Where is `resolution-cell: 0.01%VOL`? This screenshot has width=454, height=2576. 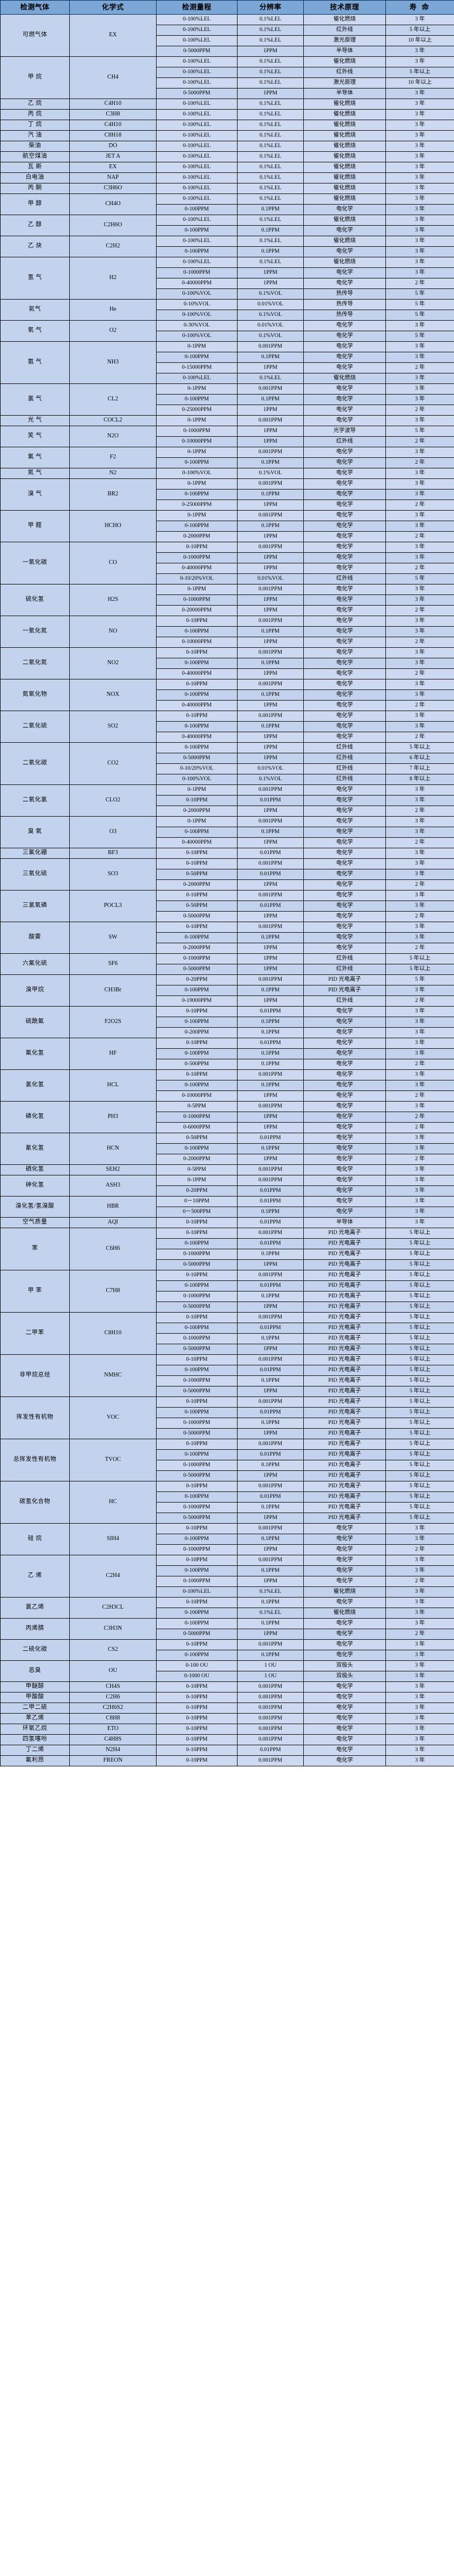 resolution-cell: 0.01%VOL is located at coordinates (270, 578).